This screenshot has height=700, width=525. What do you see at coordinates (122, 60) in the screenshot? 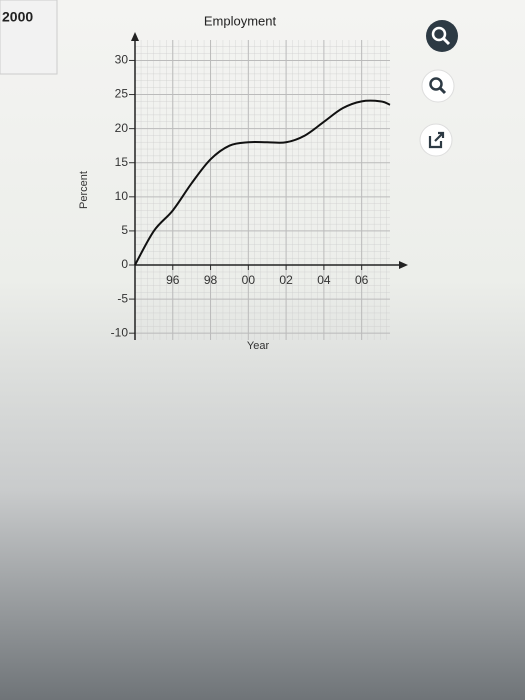
I see `y-tick-label: 30` at bounding box center [122, 60].